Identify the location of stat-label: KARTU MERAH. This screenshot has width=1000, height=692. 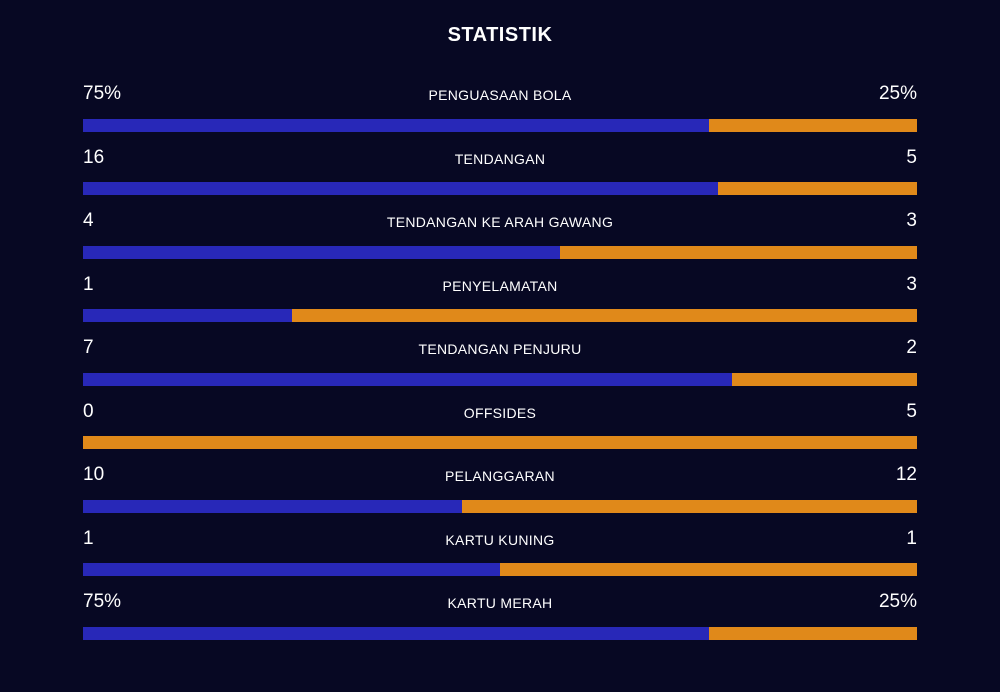
(500, 603).